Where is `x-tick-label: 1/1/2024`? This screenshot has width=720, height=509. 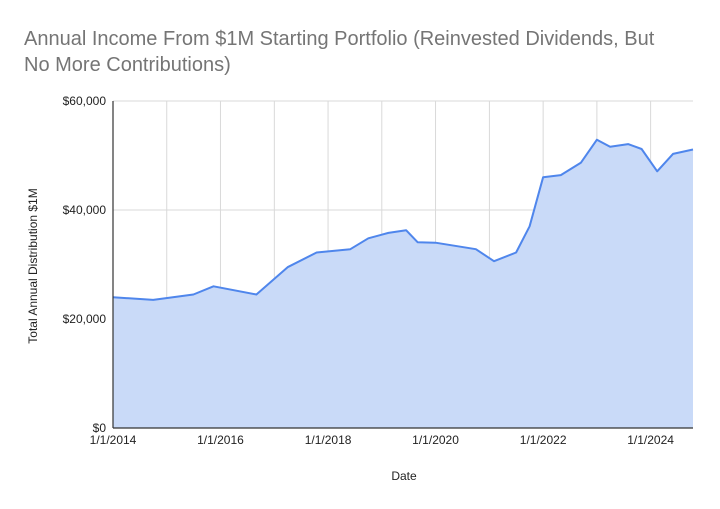 x-tick-label: 1/1/2024 is located at coordinates (650, 440).